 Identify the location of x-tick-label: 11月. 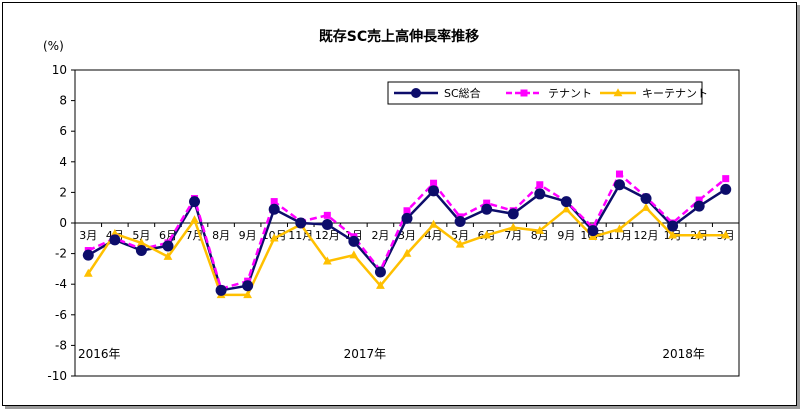
(619, 235).